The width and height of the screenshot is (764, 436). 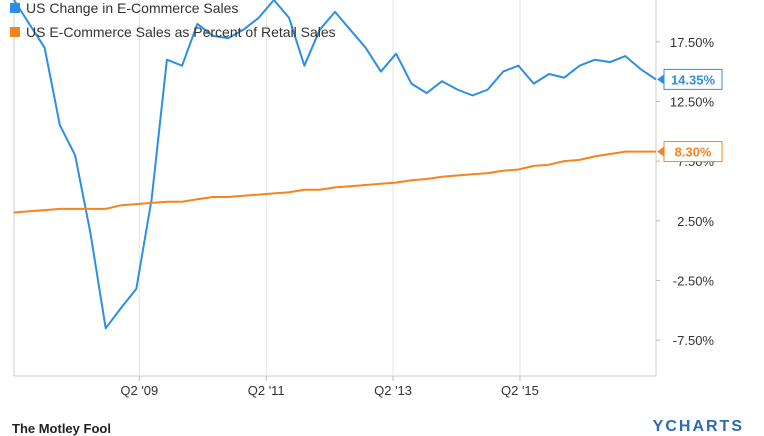 What do you see at coordinates (132, 8) in the screenshot?
I see `legend-label-ecommerce-change: US Change in E-Commerce Sales` at bounding box center [132, 8].